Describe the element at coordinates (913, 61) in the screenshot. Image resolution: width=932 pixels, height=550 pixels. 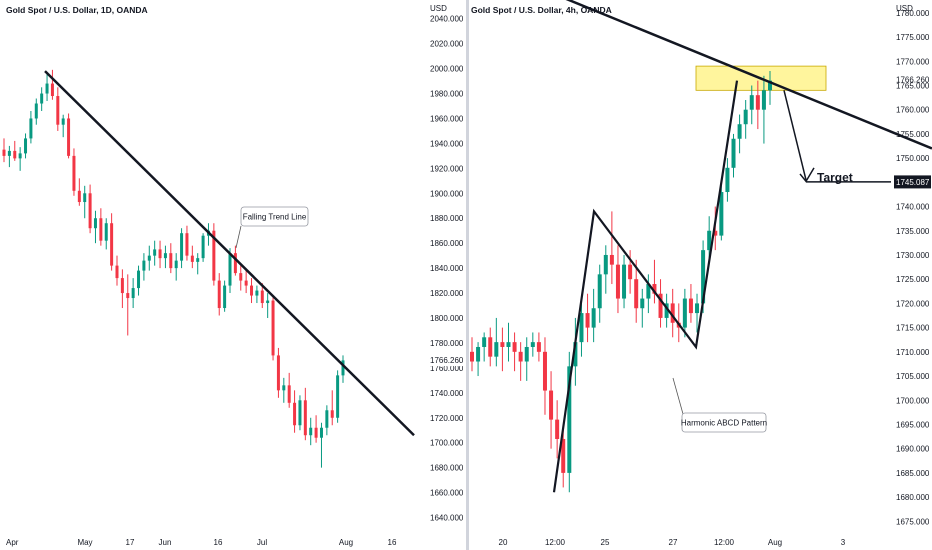
I see `y-tick-label: 1770.000` at that location.